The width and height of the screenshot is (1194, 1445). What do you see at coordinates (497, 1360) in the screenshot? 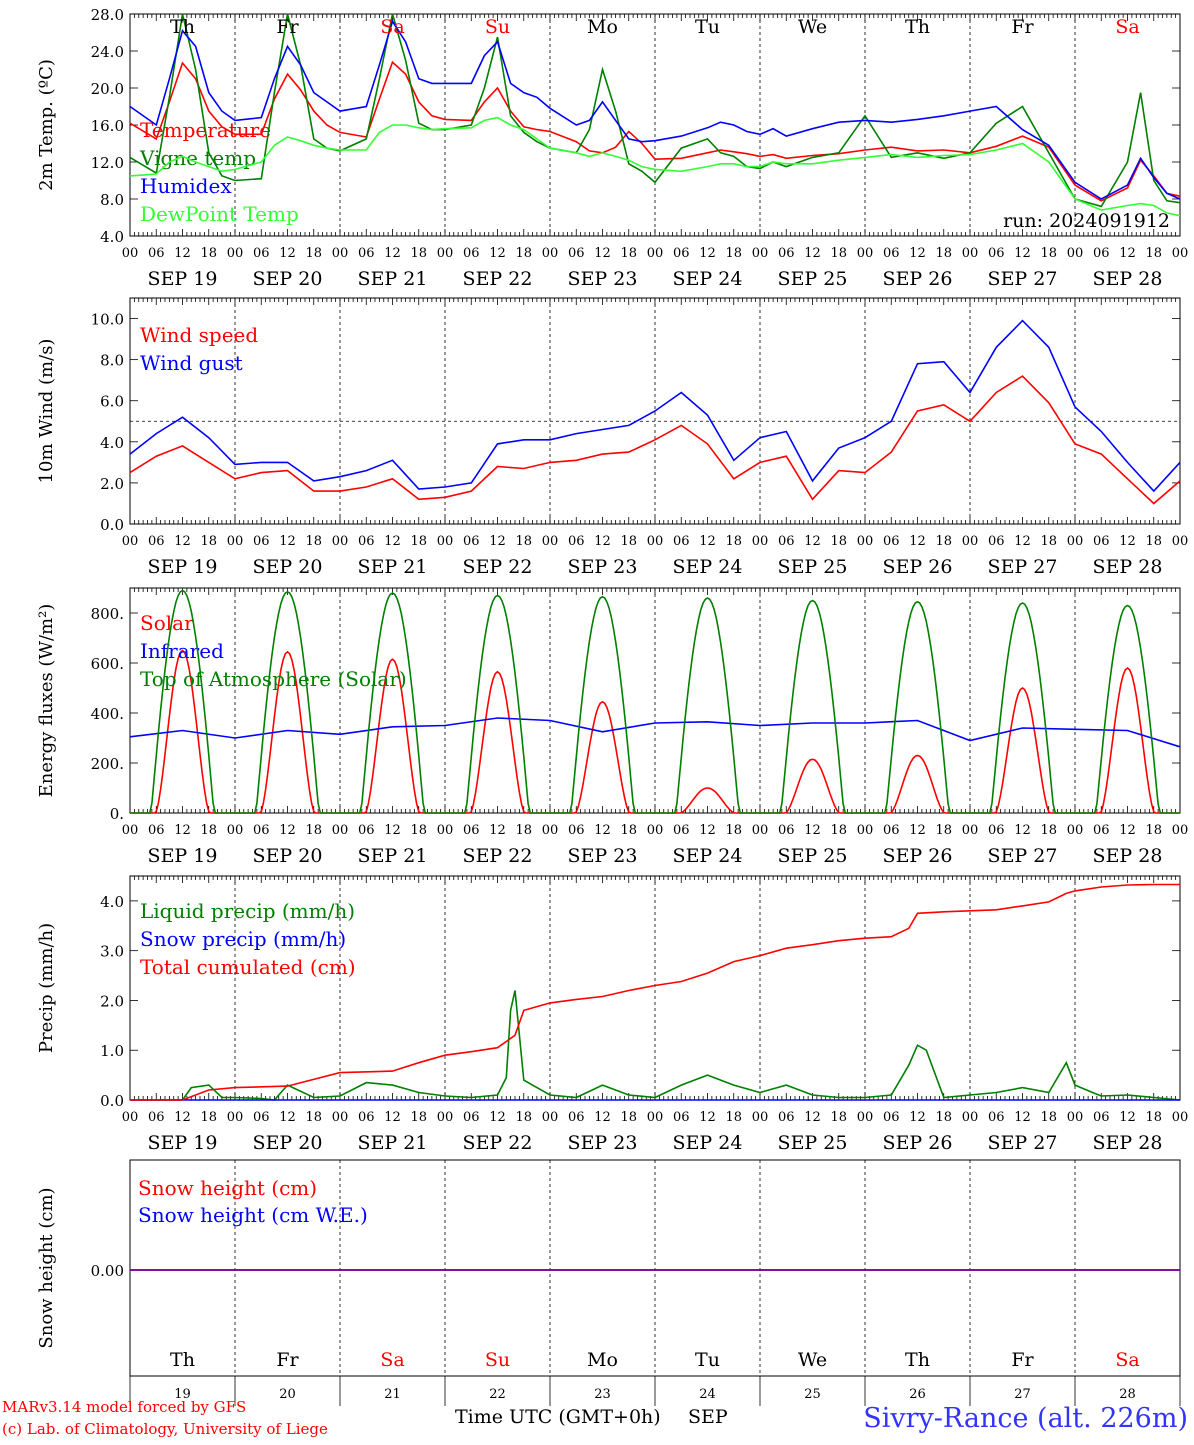
I see `weekday-label: Su` at bounding box center [497, 1360].